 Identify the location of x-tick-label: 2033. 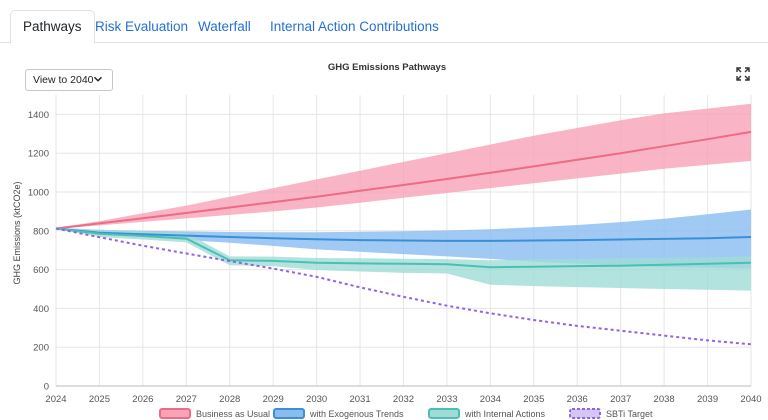
(446, 399).